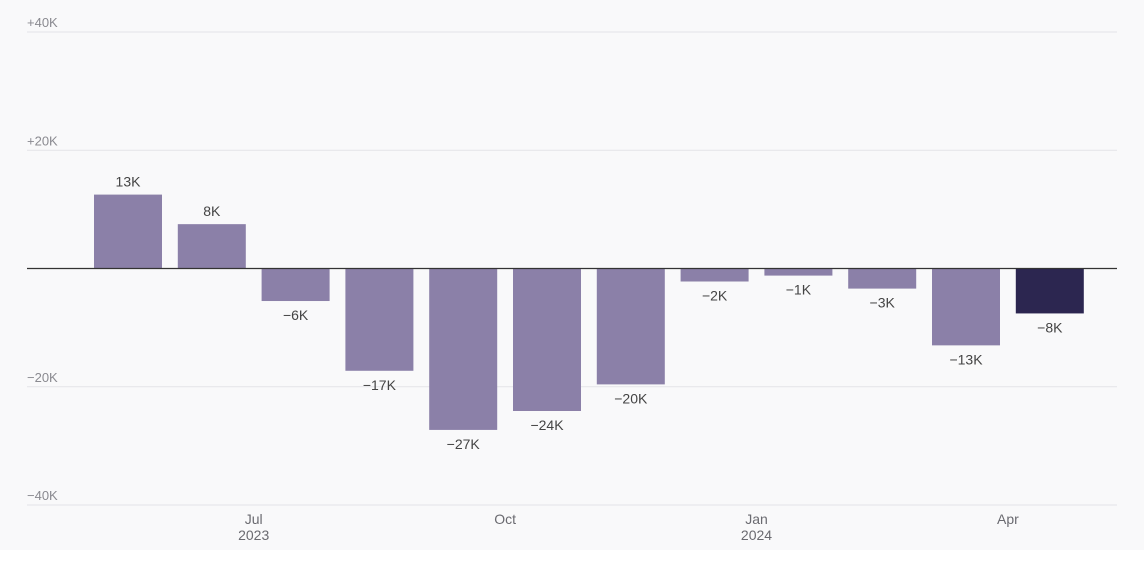  Describe the element at coordinates (253, 535) in the screenshot. I see `x-tick-year-label: 2023` at that location.